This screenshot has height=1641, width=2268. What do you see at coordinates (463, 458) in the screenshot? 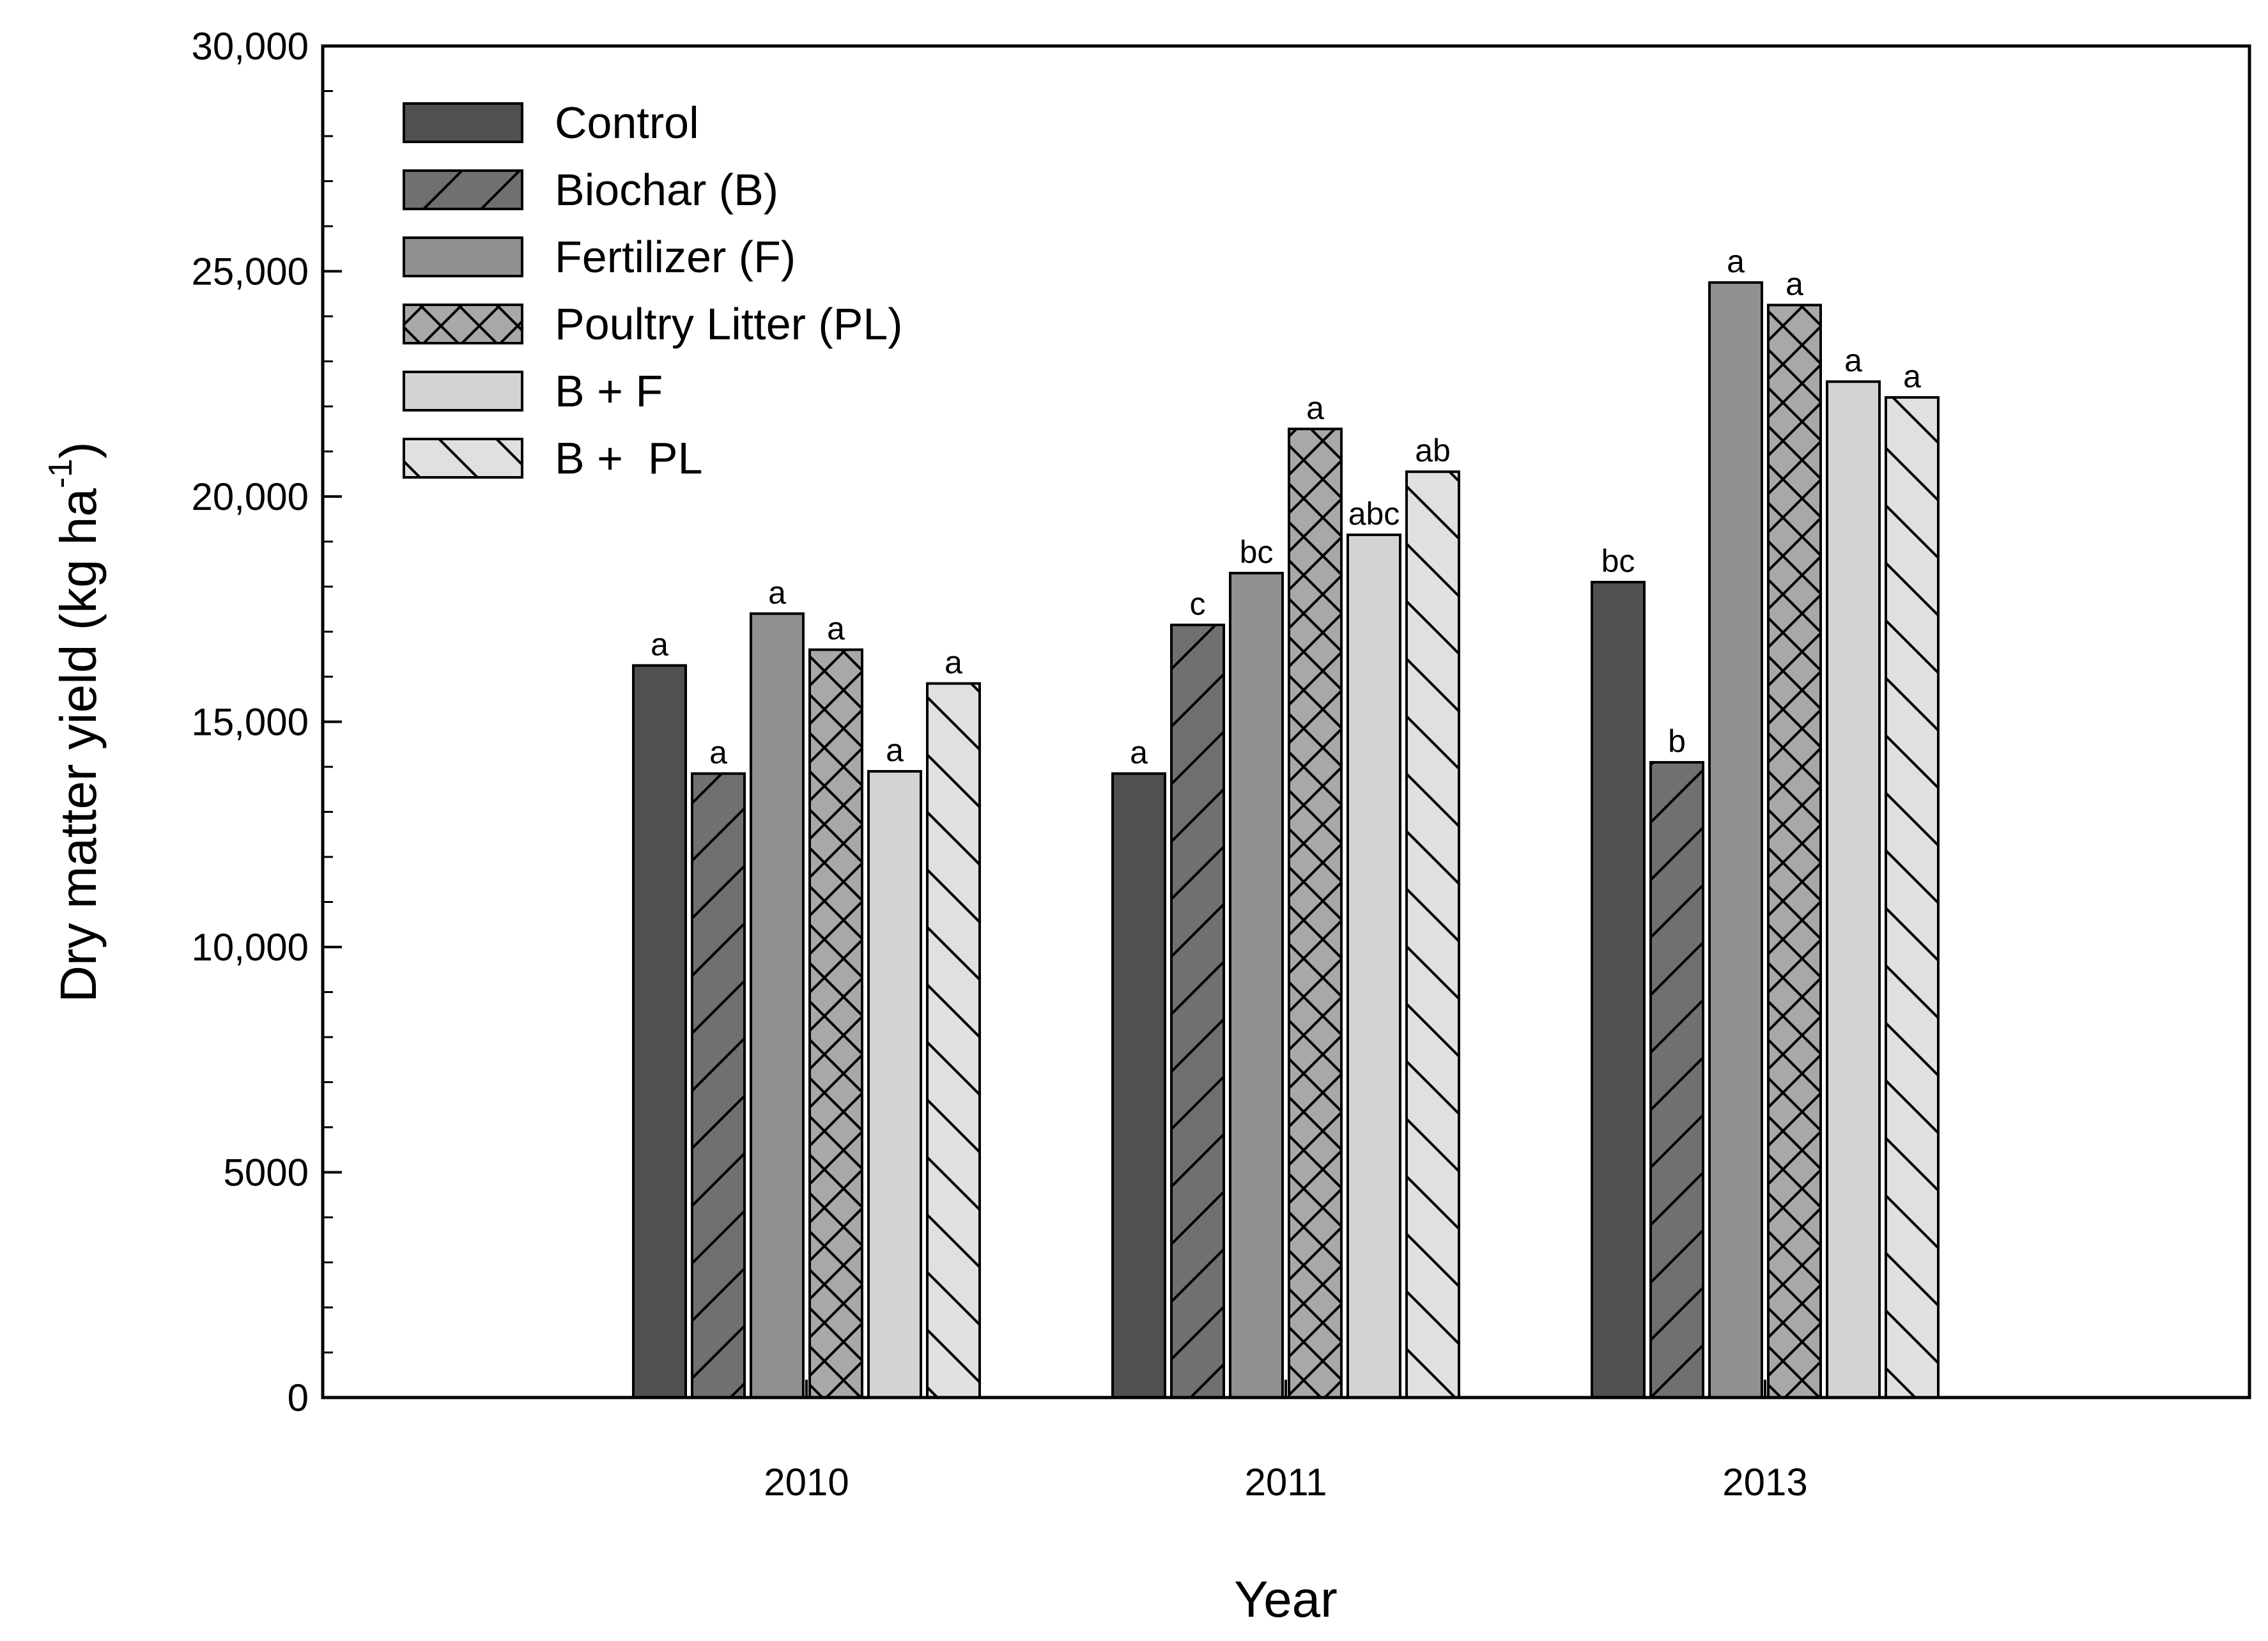
I see `legend-swatch-b-pl` at bounding box center [463, 458].